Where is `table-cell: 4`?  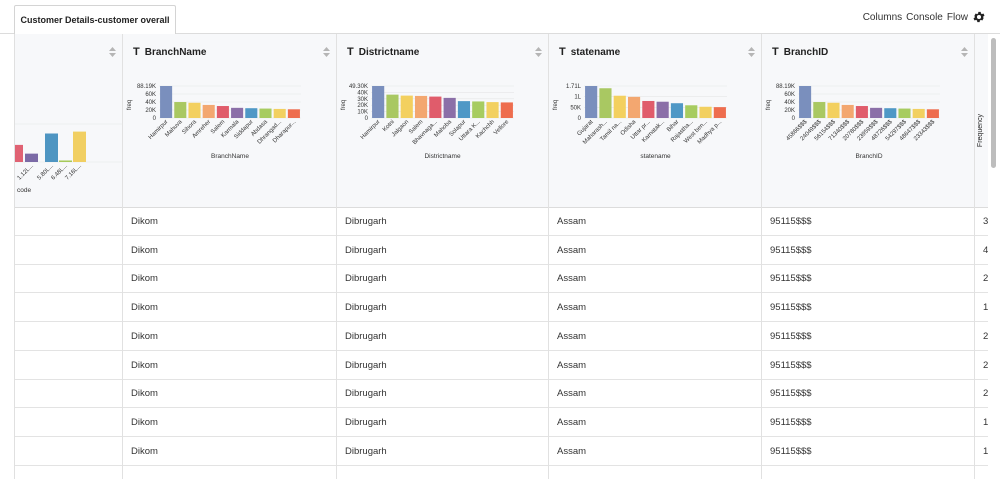 table-cell: 4 is located at coordinates (981, 251).